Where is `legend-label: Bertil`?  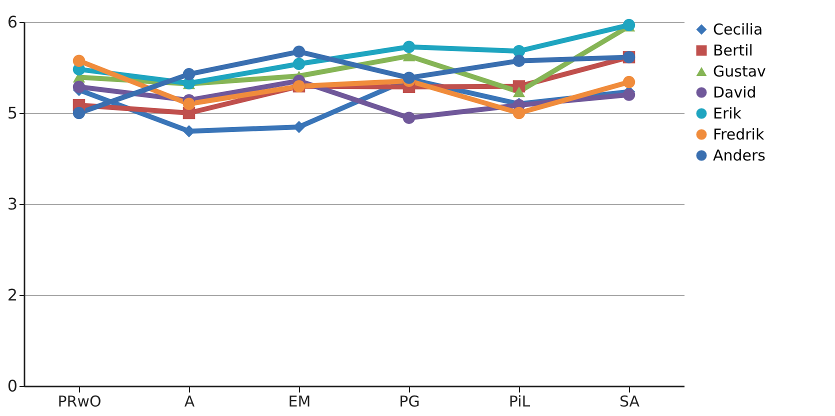
legend-label: Bertil is located at coordinates (733, 51).